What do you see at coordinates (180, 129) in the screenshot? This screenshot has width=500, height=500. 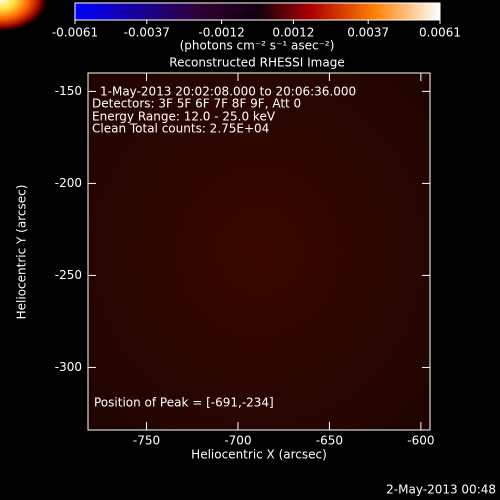 I see `annotation: Clean Total counts: 2.75E+04` at bounding box center [180, 129].